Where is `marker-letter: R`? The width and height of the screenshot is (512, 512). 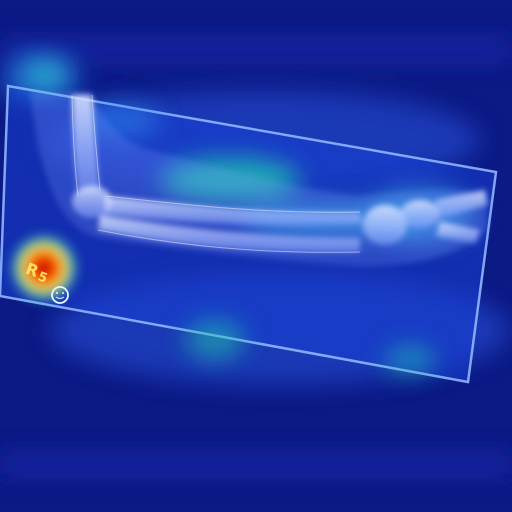
marker-letter: R is located at coordinates (32, 270).